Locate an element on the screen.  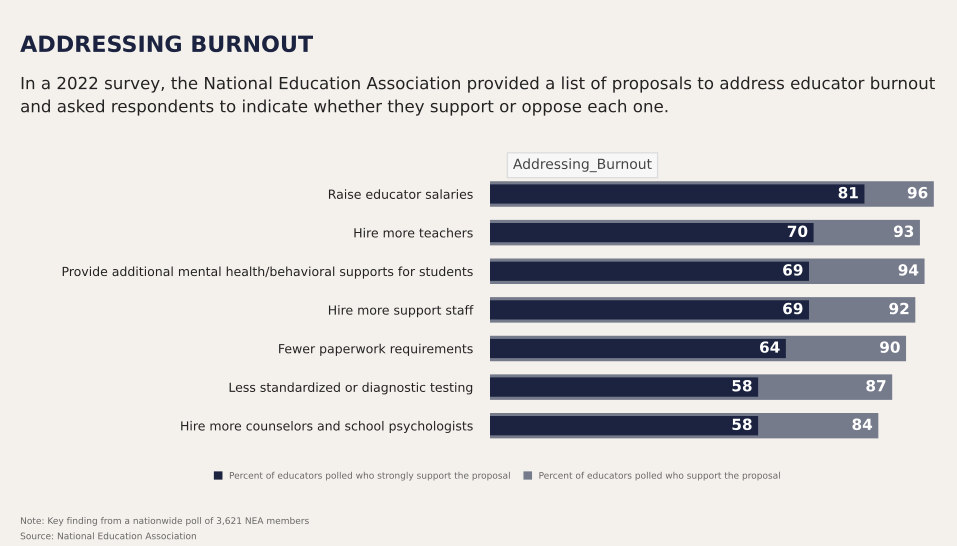
text: Note: Key finding from a nationwide poll of 3,621 NEA members is located at coordinates (164, 521).